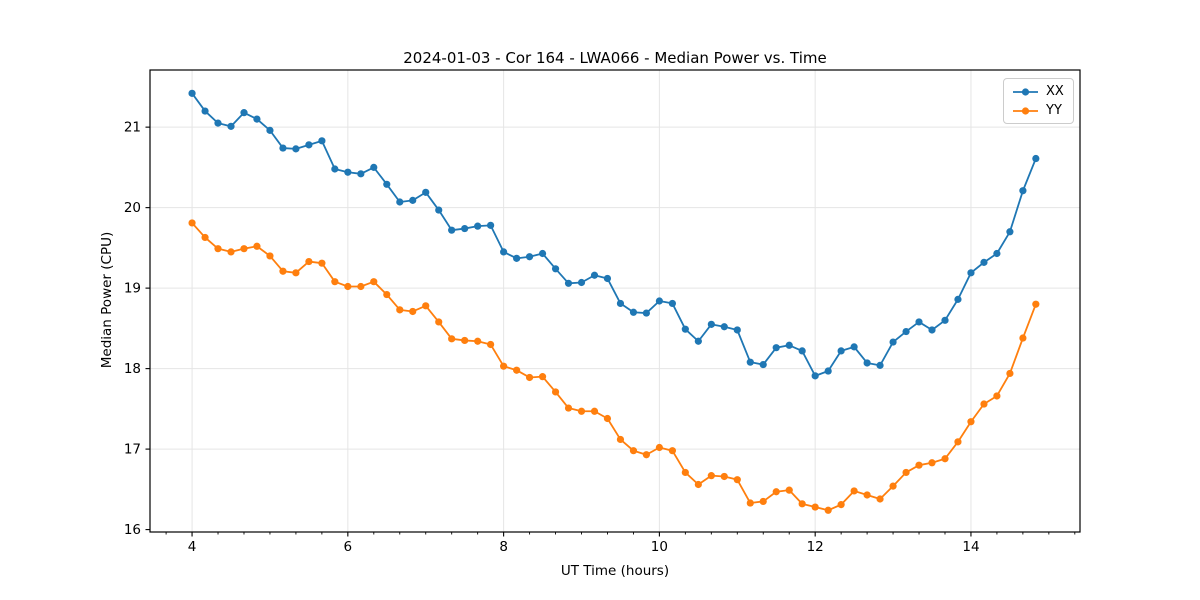  Describe the element at coordinates (815, 547) in the screenshot. I see `x-tick-label: 12` at that location.